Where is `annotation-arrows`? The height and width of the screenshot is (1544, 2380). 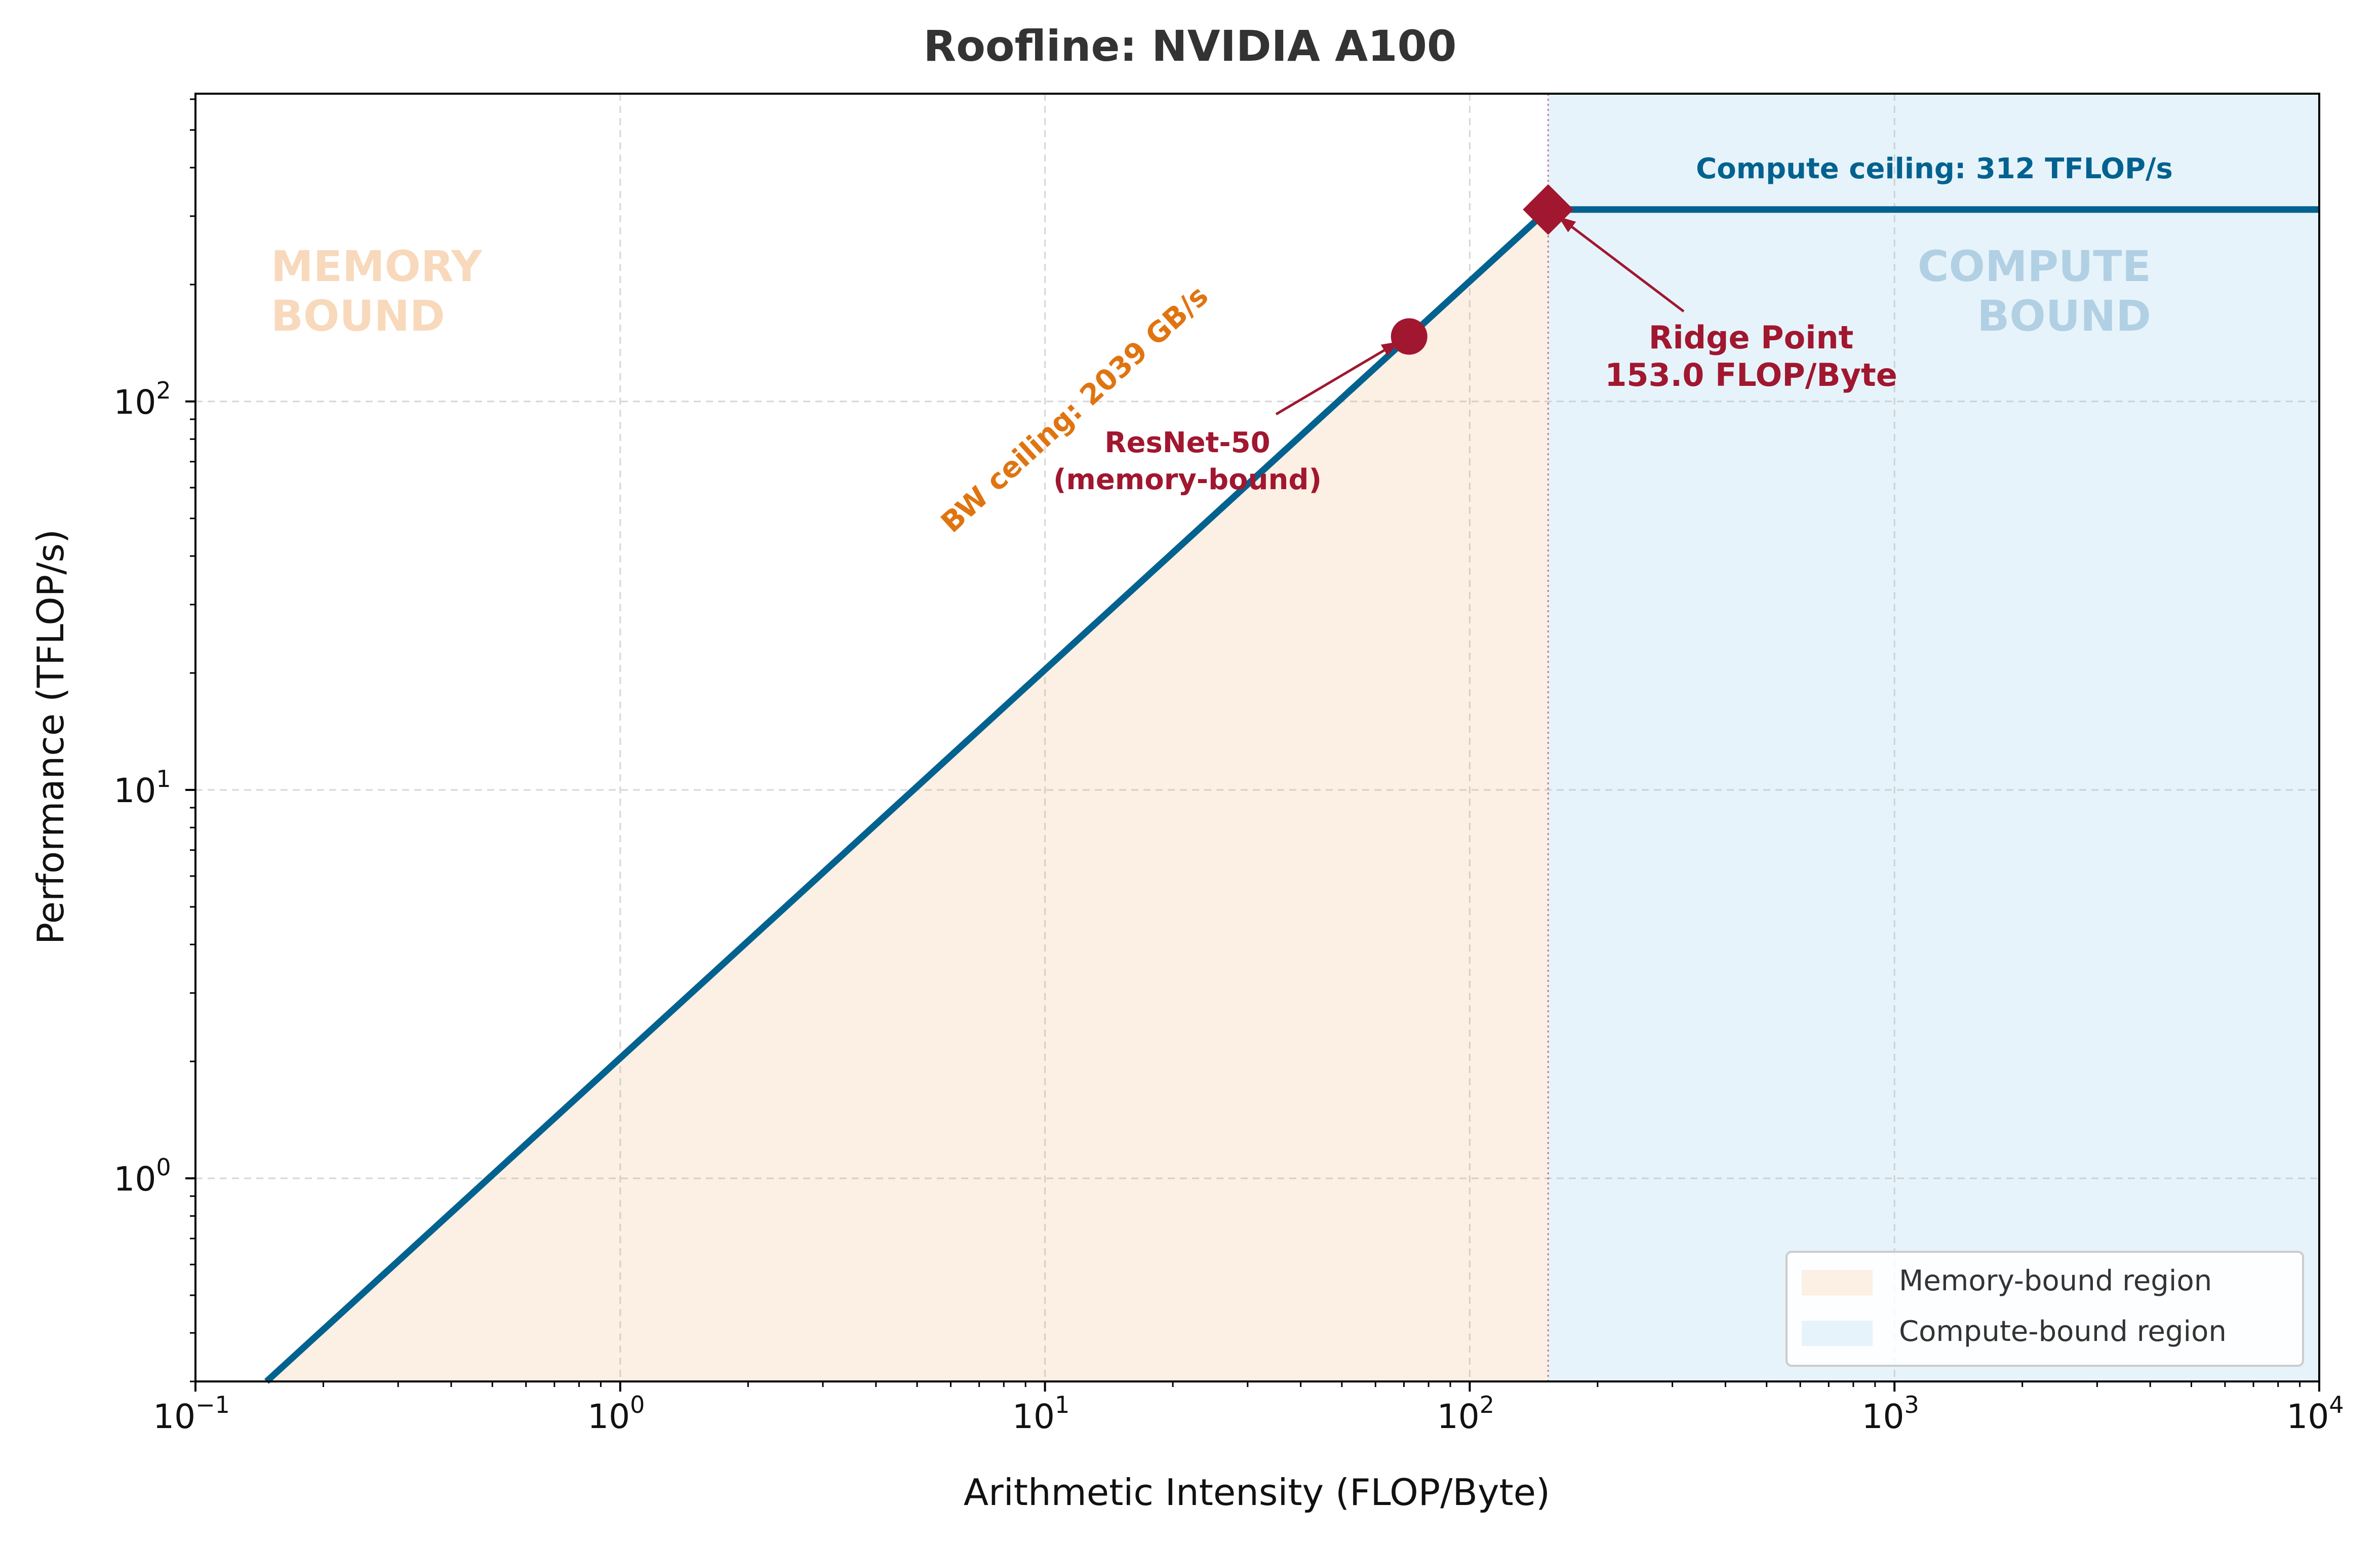
annotation-arrows is located at coordinates (1480, 315).